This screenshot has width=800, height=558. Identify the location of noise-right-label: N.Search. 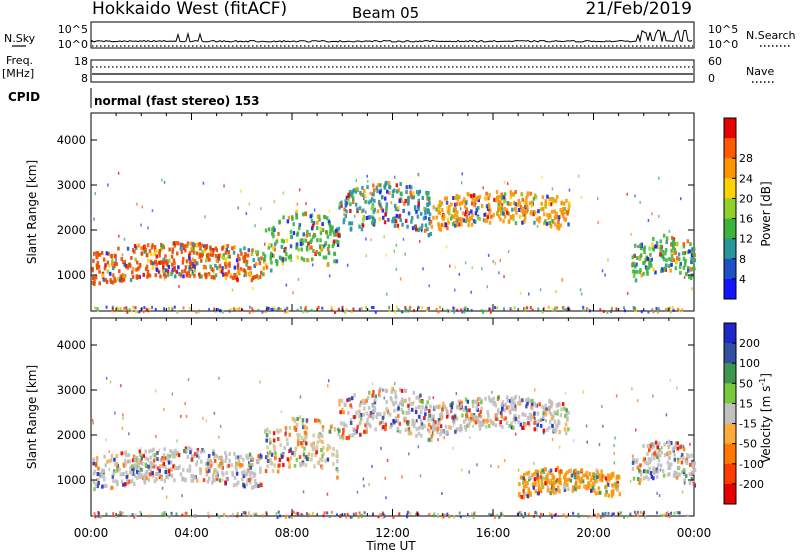
(771, 35).